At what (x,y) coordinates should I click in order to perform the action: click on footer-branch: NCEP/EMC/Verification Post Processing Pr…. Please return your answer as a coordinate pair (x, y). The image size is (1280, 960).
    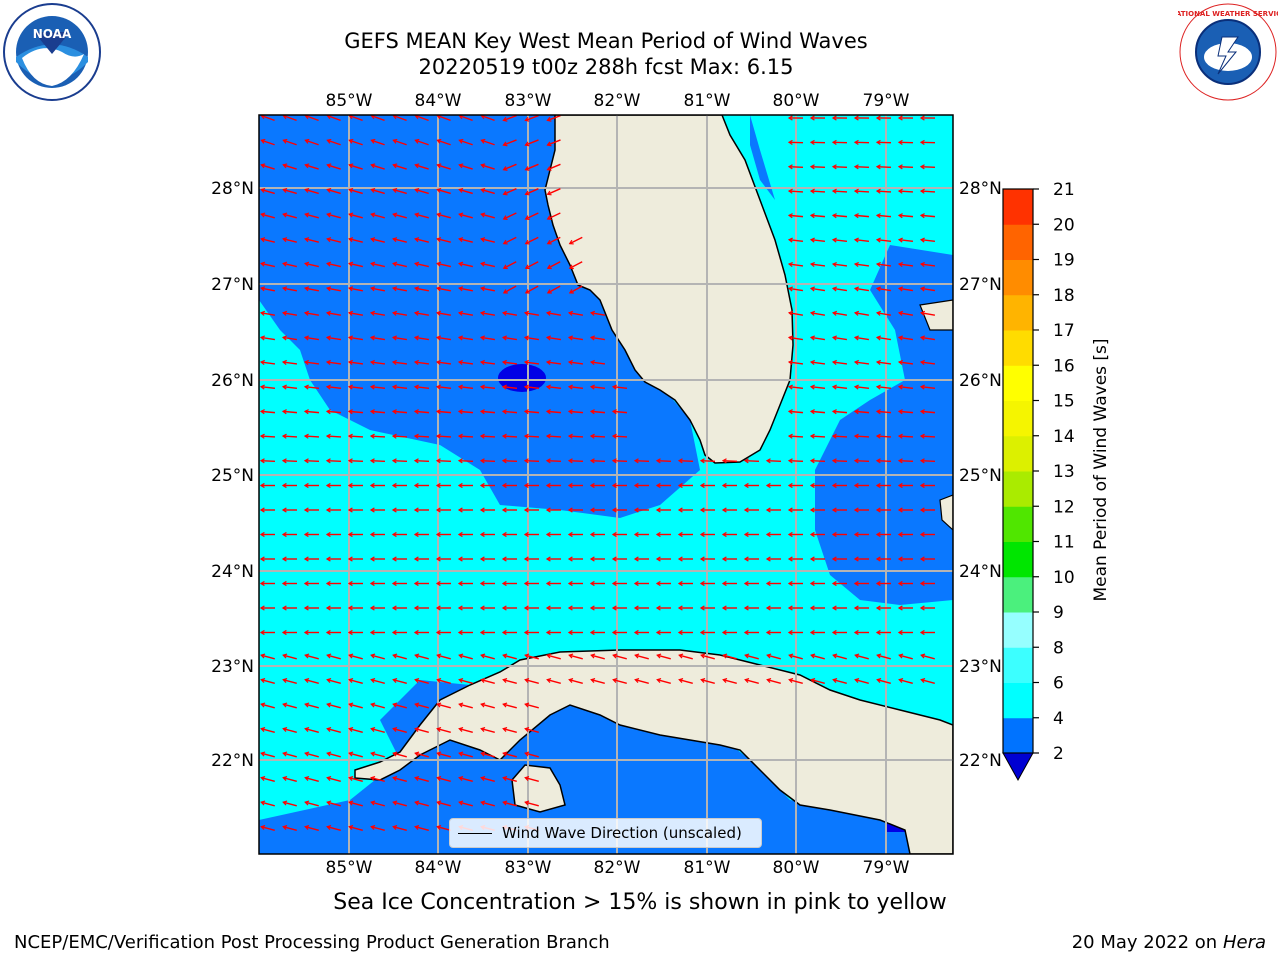
    Looking at the image, I should click on (312, 942).